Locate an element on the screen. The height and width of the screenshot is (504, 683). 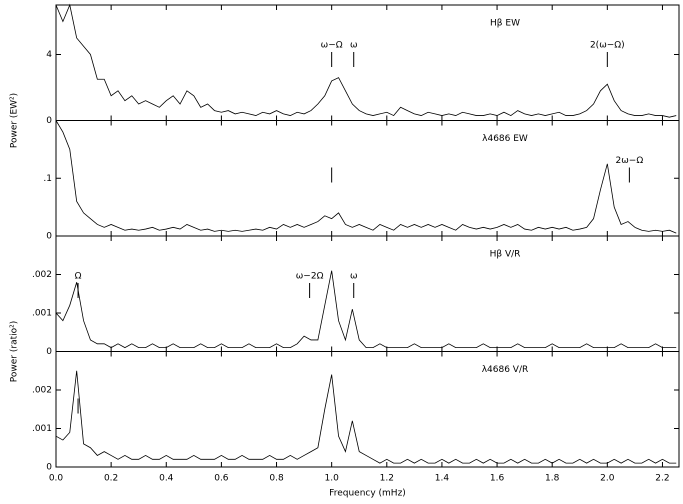
panel-title: Hβ V/R is located at coordinates (505, 255).